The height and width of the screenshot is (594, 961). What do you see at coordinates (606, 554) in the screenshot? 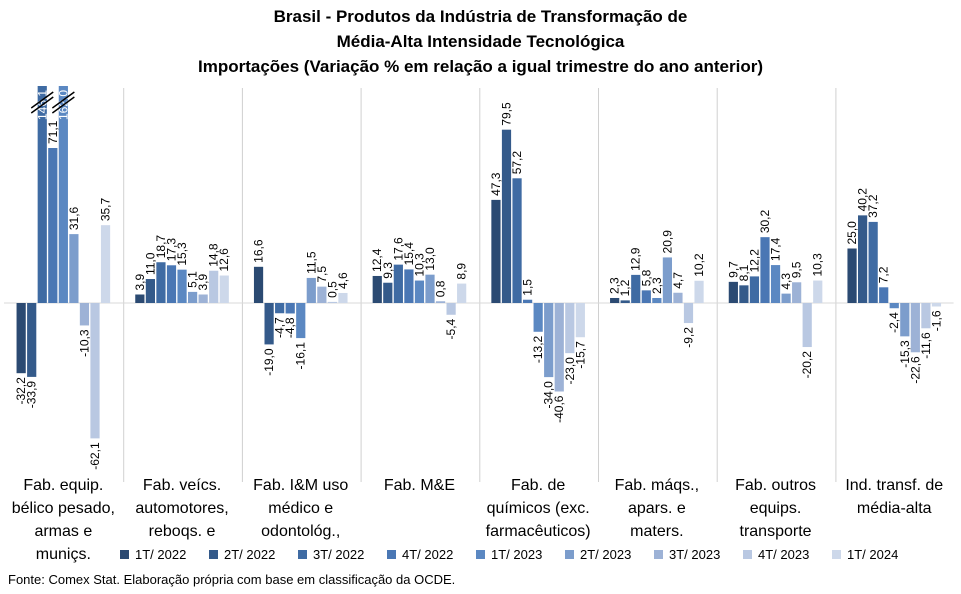
I see `legend-label: 2T/ 2023` at bounding box center [606, 554].